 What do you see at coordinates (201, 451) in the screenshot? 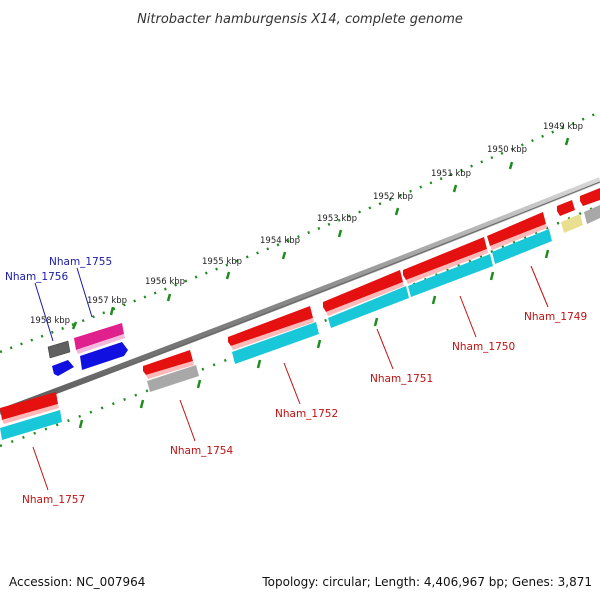
I see `label-nham-1754: Nham_1754` at bounding box center [201, 451].